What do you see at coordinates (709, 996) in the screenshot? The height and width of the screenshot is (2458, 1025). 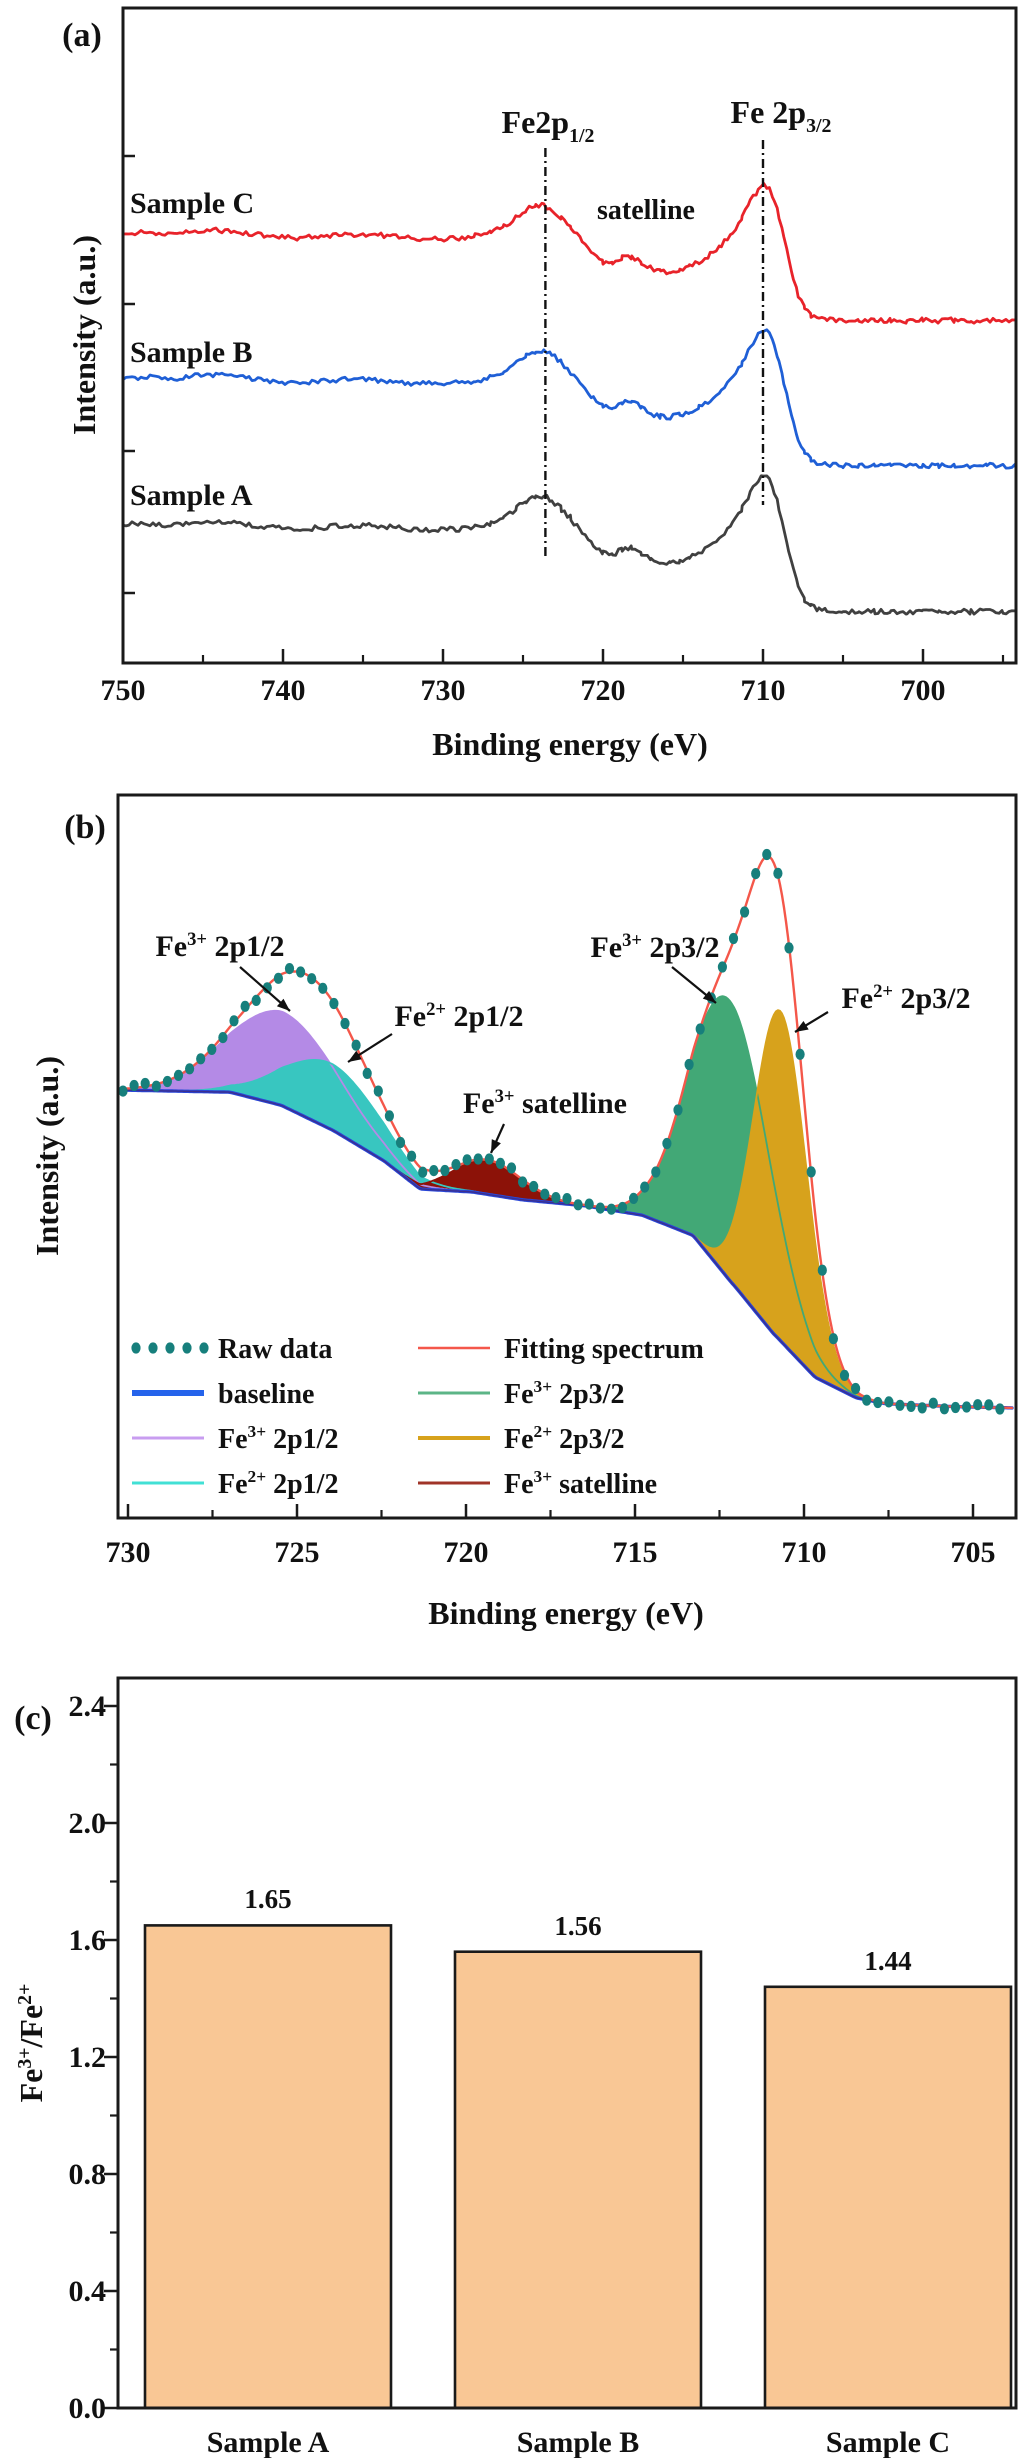 I see `fe3-2p32-arrow-head` at bounding box center [709, 996].